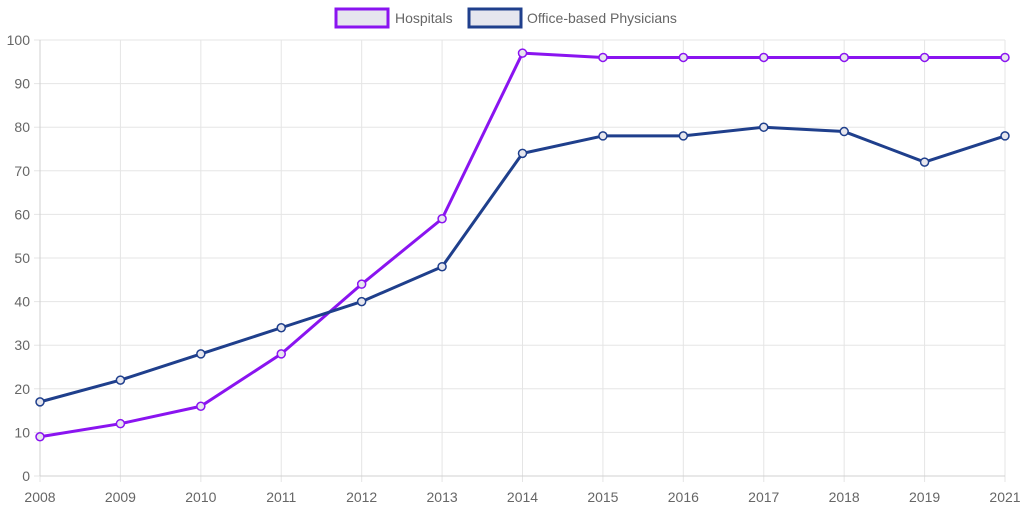  Describe the element at coordinates (22, 127) in the screenshot. I see `y-tick-label: 80` at that location.